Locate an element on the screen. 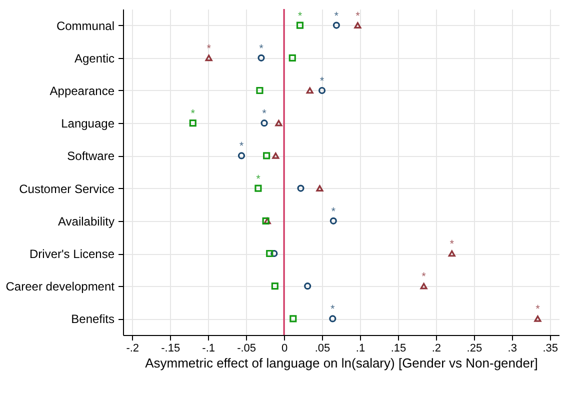 Image resolution: width=581 pixels, height=410 pixels. x-tick-label: -.2 is located at coordinates (133, 348).